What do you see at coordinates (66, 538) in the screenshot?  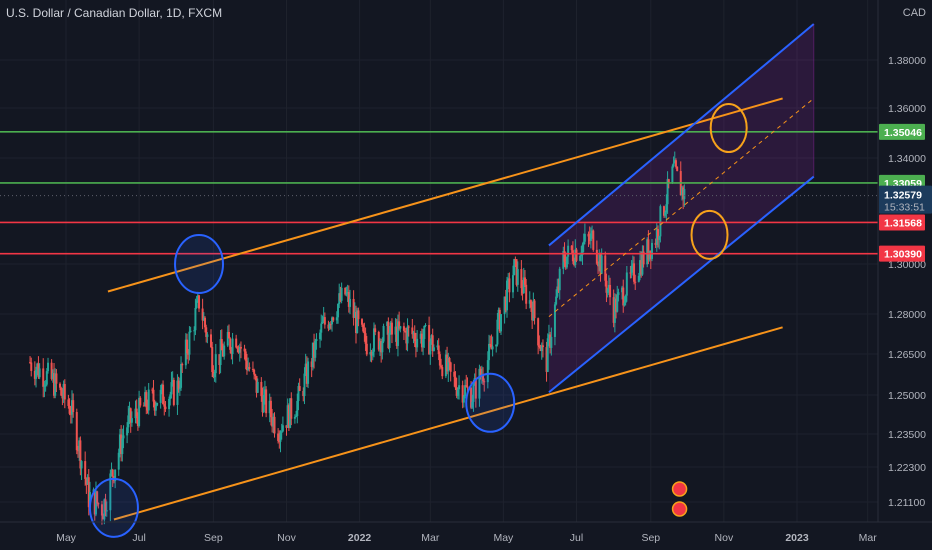 I see `x-tick-label: May` at bounding box center [66, 538].